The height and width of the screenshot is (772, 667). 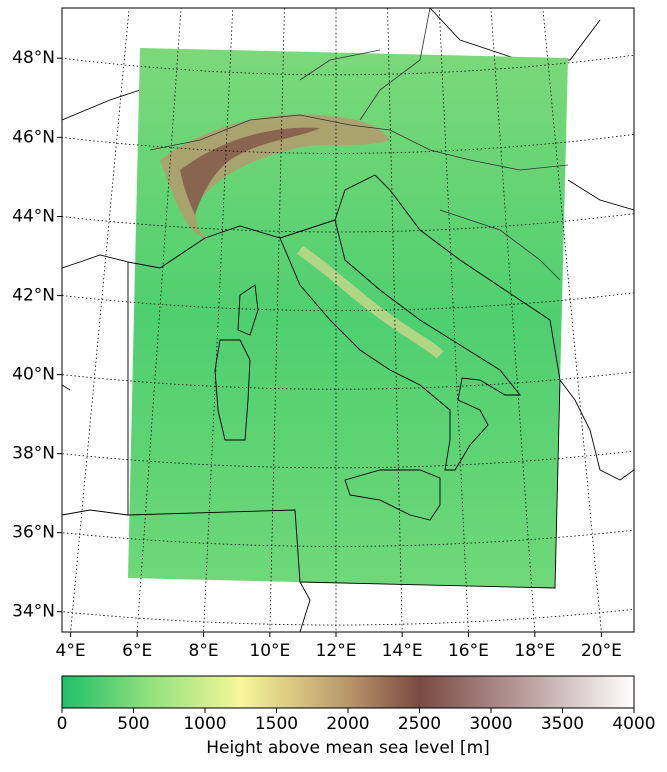 I want to click on lat-label: 46°N, so click(x=33, y=137).